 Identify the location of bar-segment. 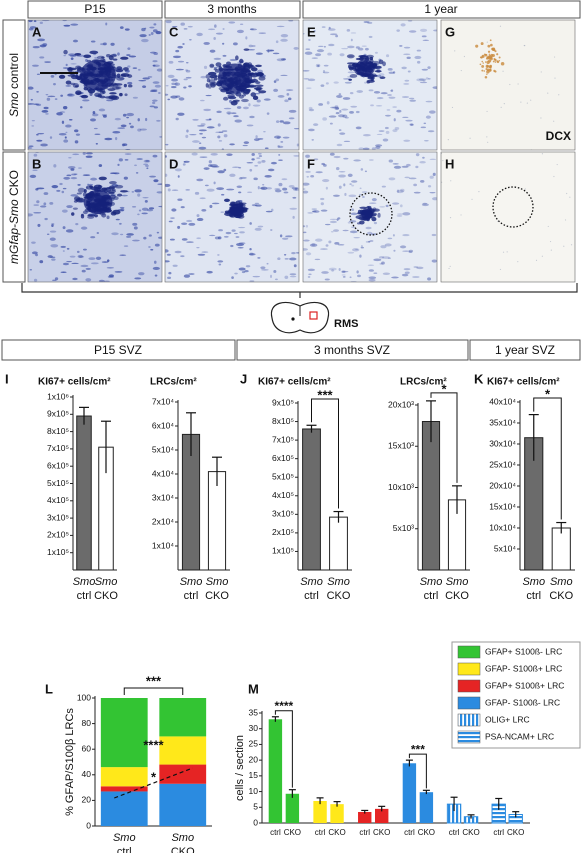
(124, 789).